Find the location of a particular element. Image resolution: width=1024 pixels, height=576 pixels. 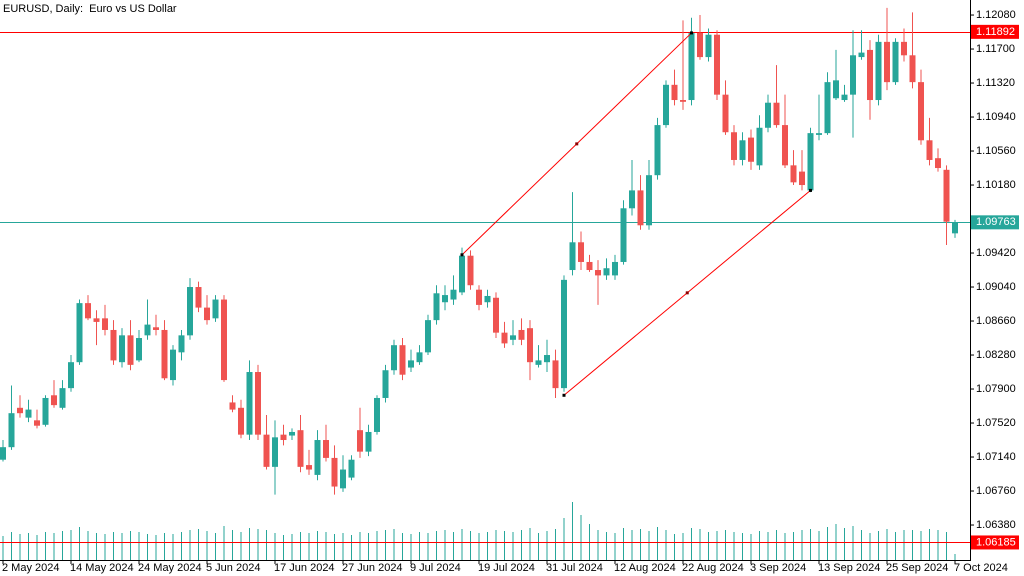

x-tick-label: 19 Jul 2024 is located at coordinates (506, 568).